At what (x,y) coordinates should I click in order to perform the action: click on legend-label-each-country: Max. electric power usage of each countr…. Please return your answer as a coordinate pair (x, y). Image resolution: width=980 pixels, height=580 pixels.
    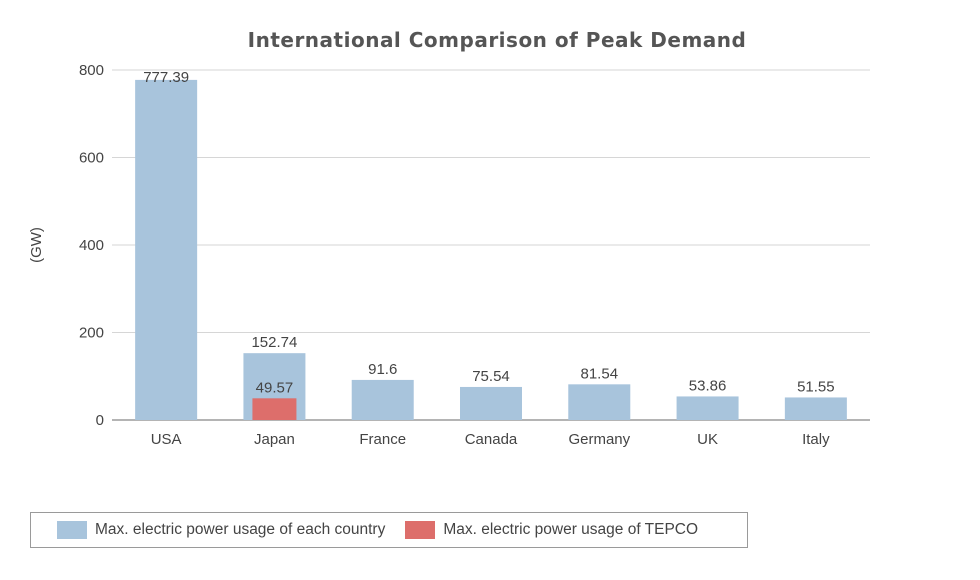
    Looking at the image, I should click on (240, 529).